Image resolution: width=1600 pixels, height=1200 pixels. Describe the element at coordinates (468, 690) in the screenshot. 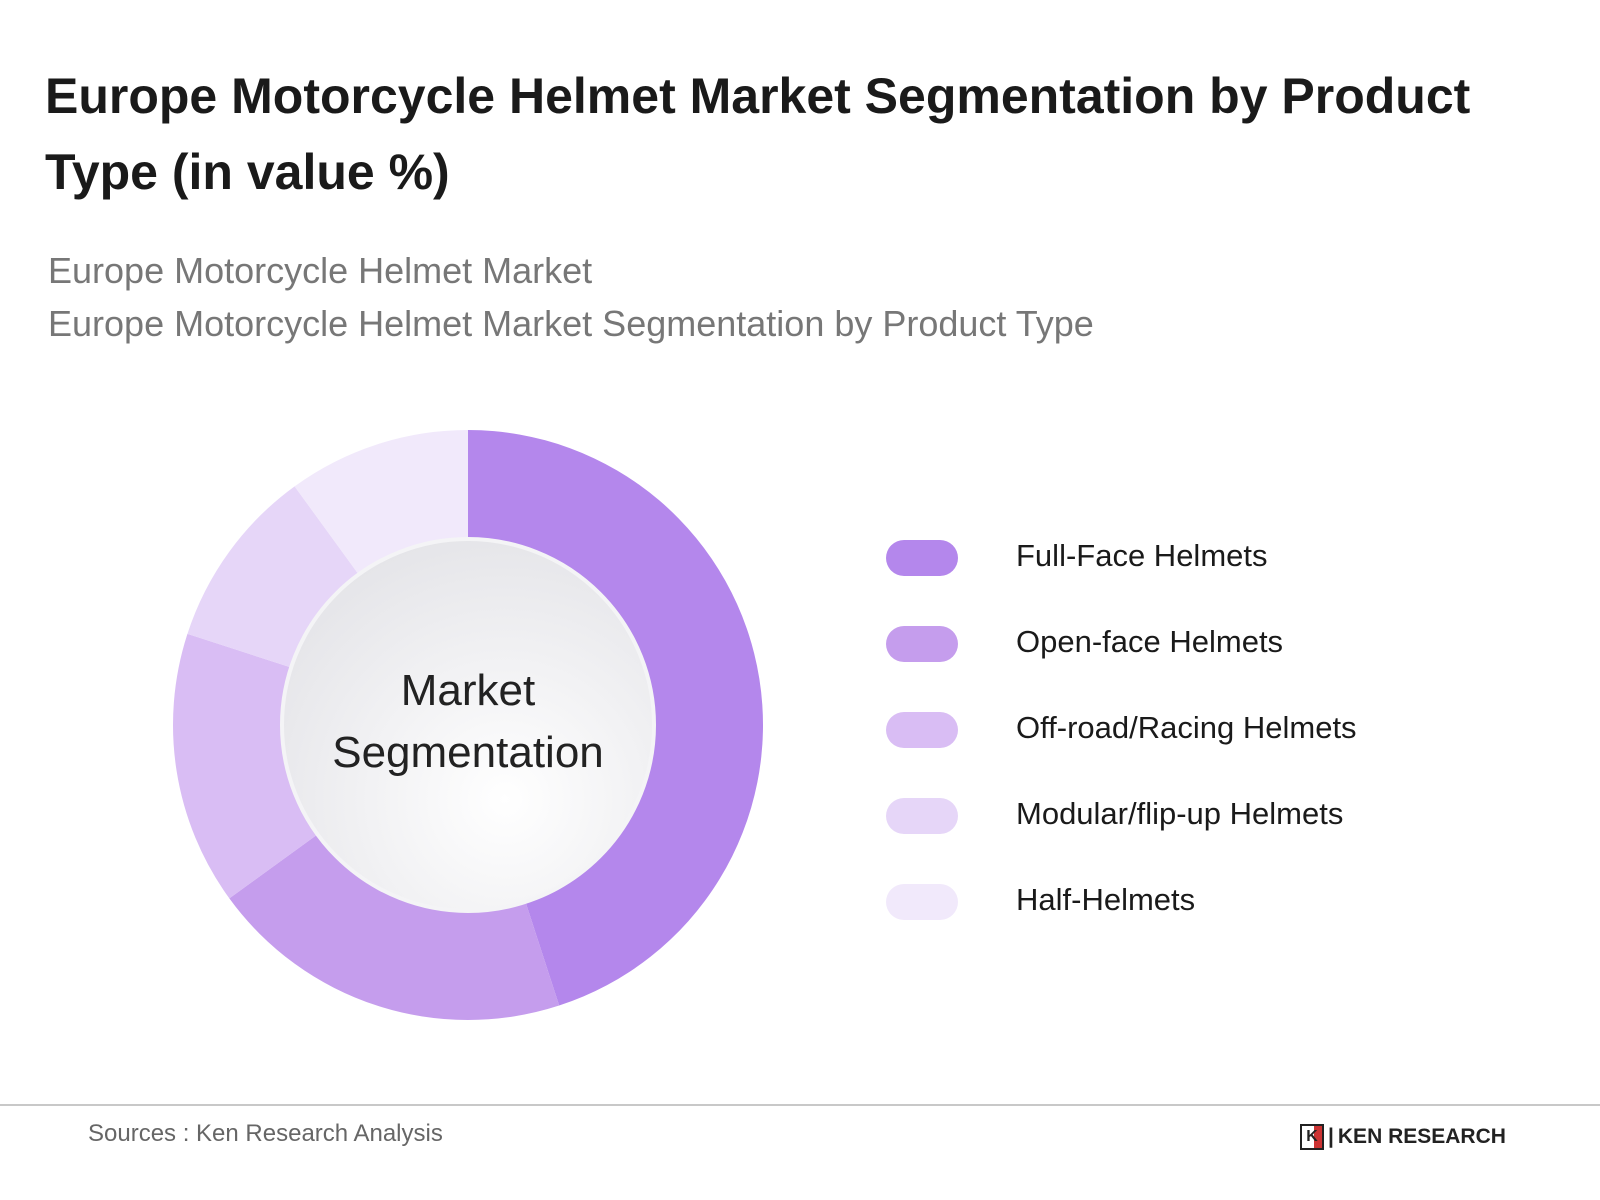

I see `center-label-line-1: Market` at that location.